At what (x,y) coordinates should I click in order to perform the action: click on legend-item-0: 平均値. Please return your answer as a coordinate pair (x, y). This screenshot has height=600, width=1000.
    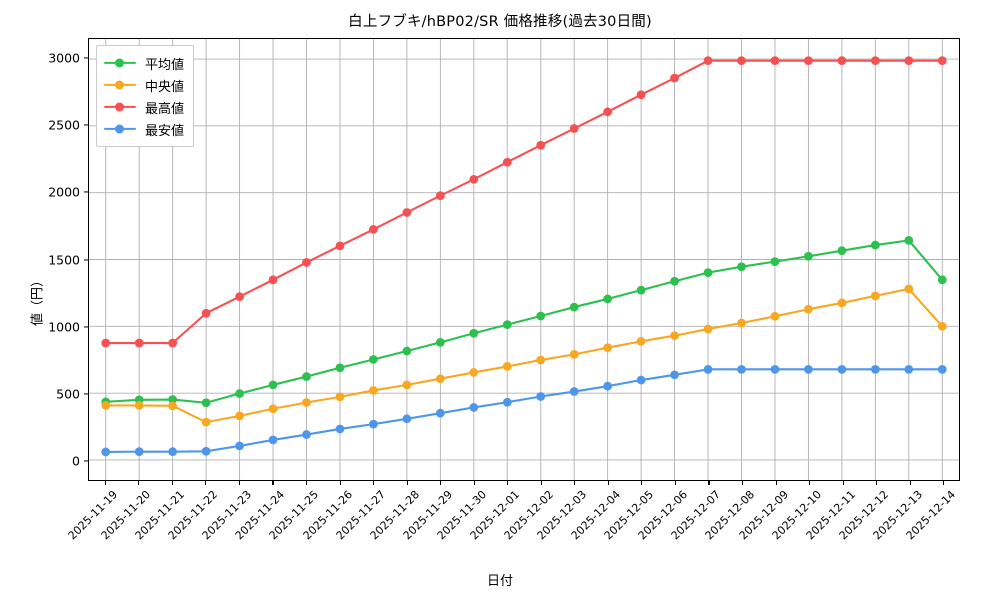
    Looking at the image, I should click on (144, 63).